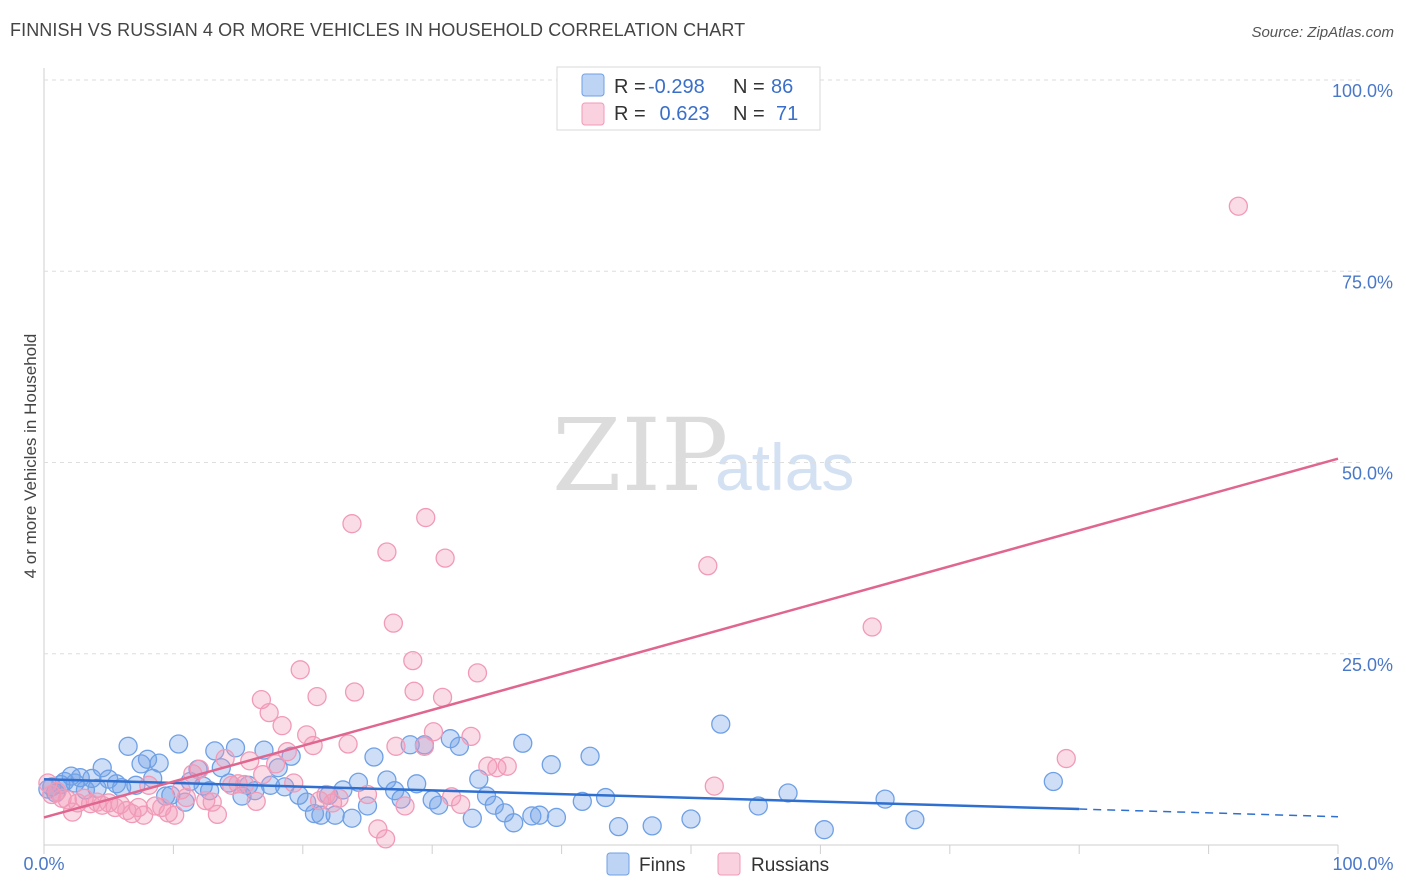  Describe the element at coordinates (787, 114) in the screenshot. I see `russians-n-value: 71` at that location.